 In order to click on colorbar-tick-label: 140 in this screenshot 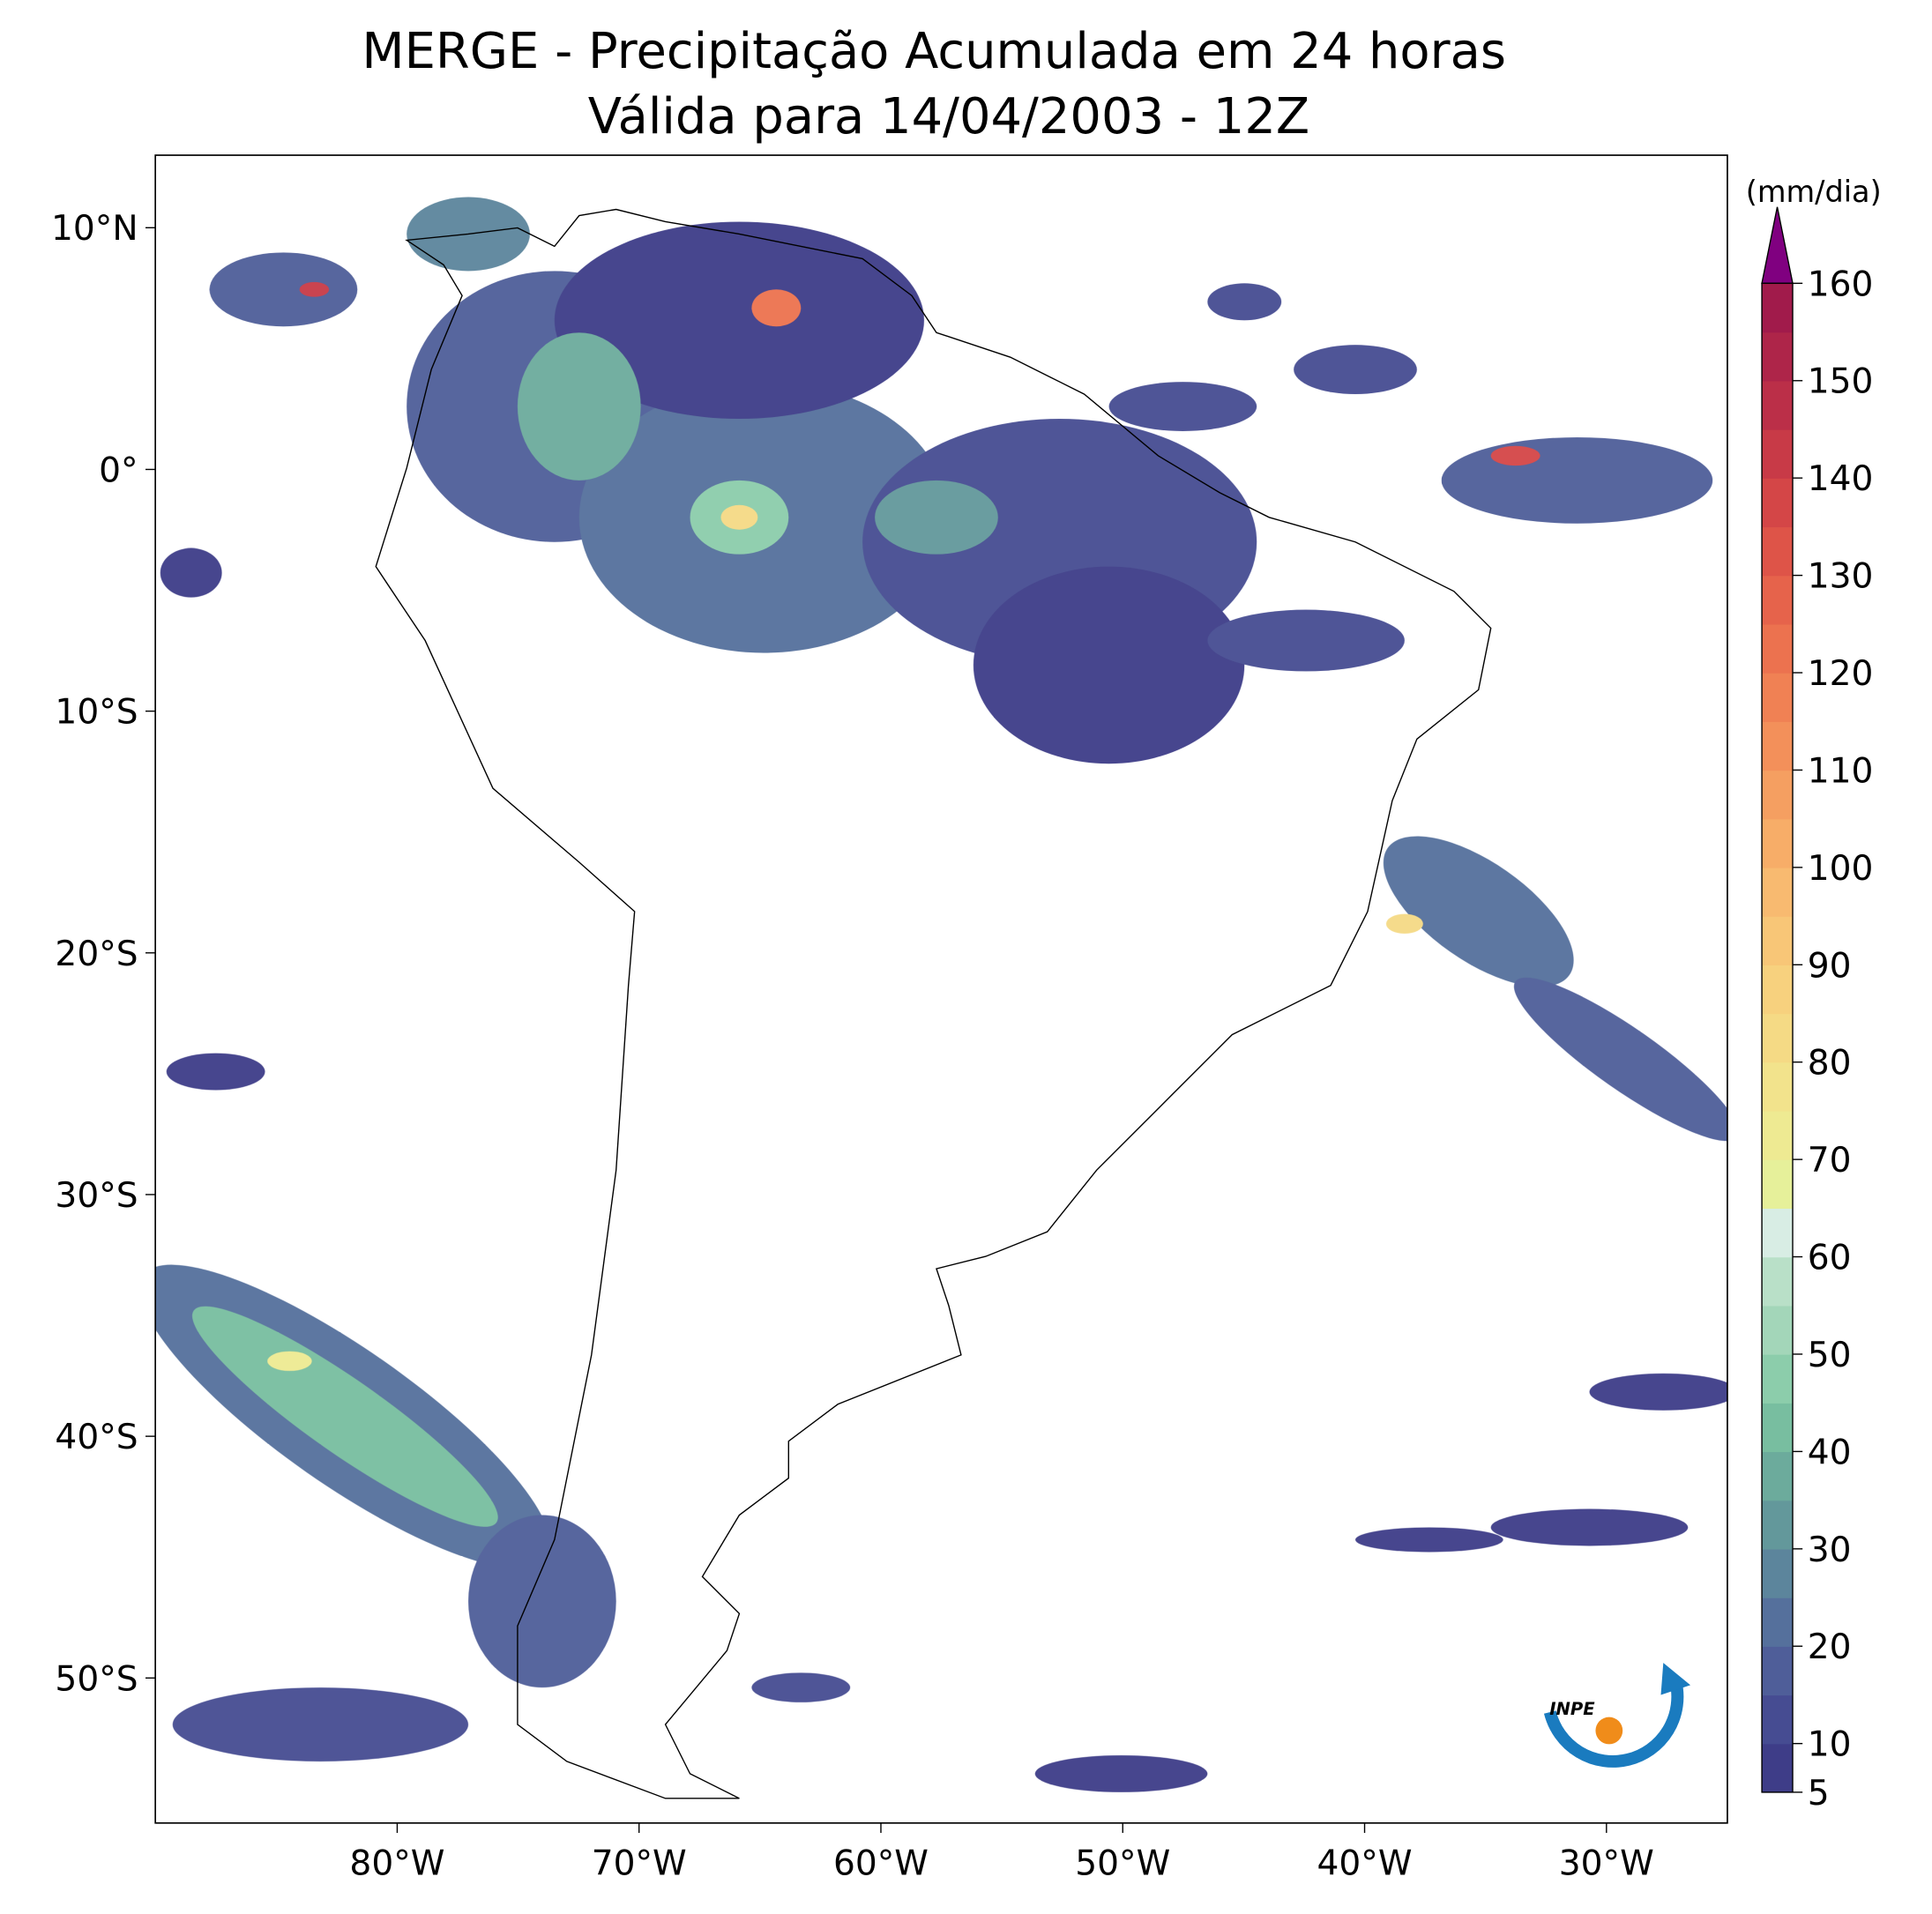, I will do `click(1841, 479)`.